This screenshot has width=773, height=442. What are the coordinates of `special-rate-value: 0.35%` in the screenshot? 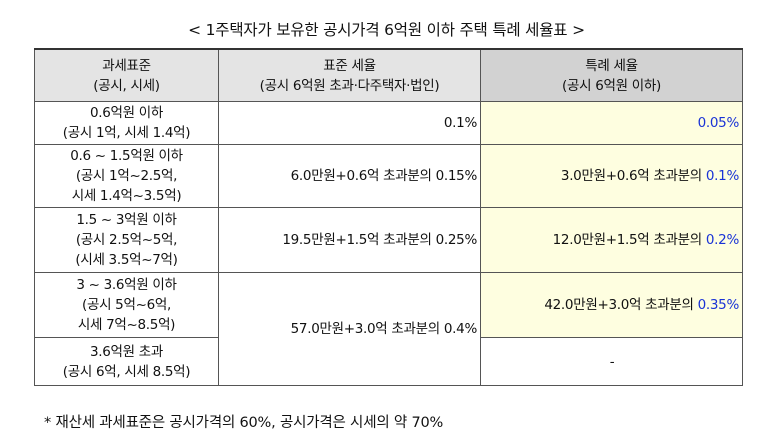 It's located at (718, 305).